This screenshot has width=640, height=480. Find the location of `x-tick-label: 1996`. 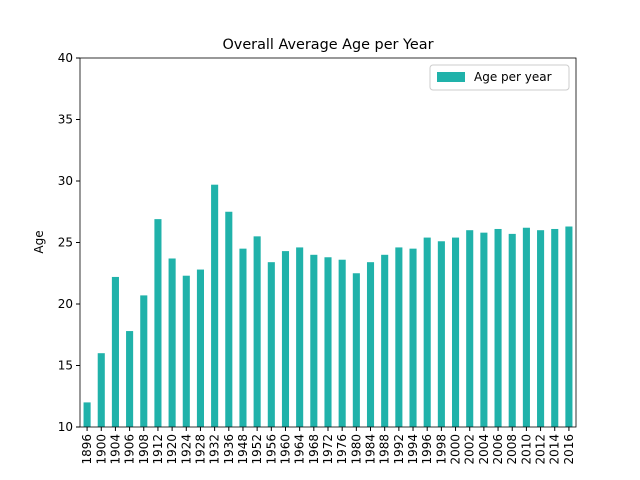

x-tick-label: 1996 is located at coordinates (427, 449).